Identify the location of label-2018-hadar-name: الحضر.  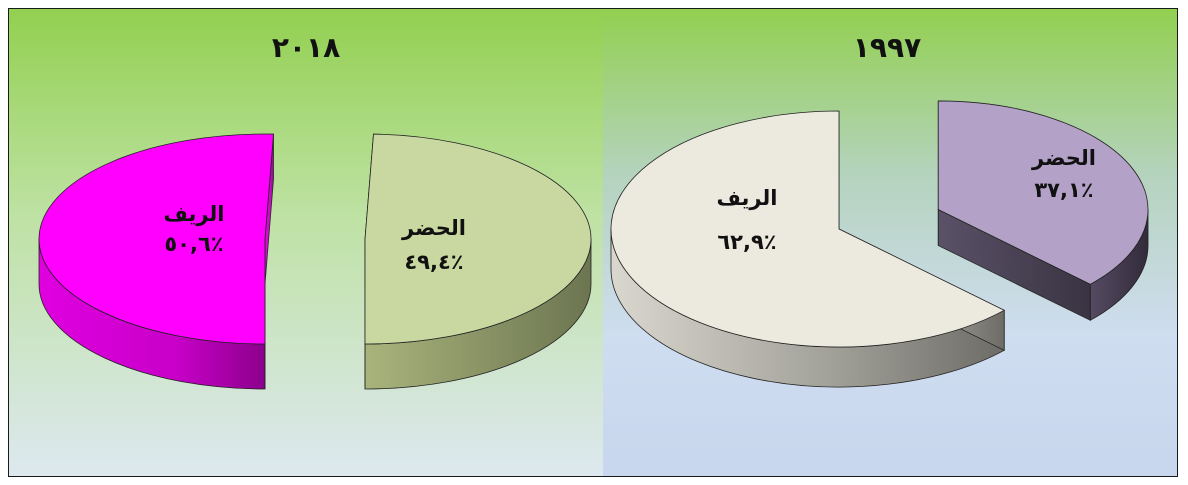
(433, 228).